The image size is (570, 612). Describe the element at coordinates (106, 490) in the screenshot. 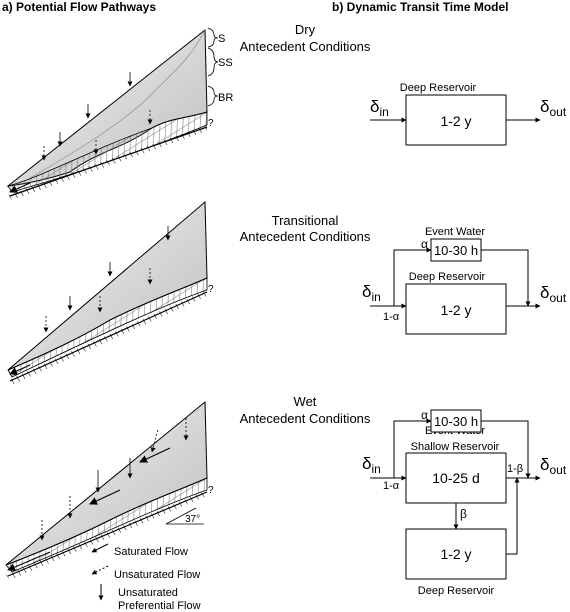

I see `hillslope-wet` at that location.